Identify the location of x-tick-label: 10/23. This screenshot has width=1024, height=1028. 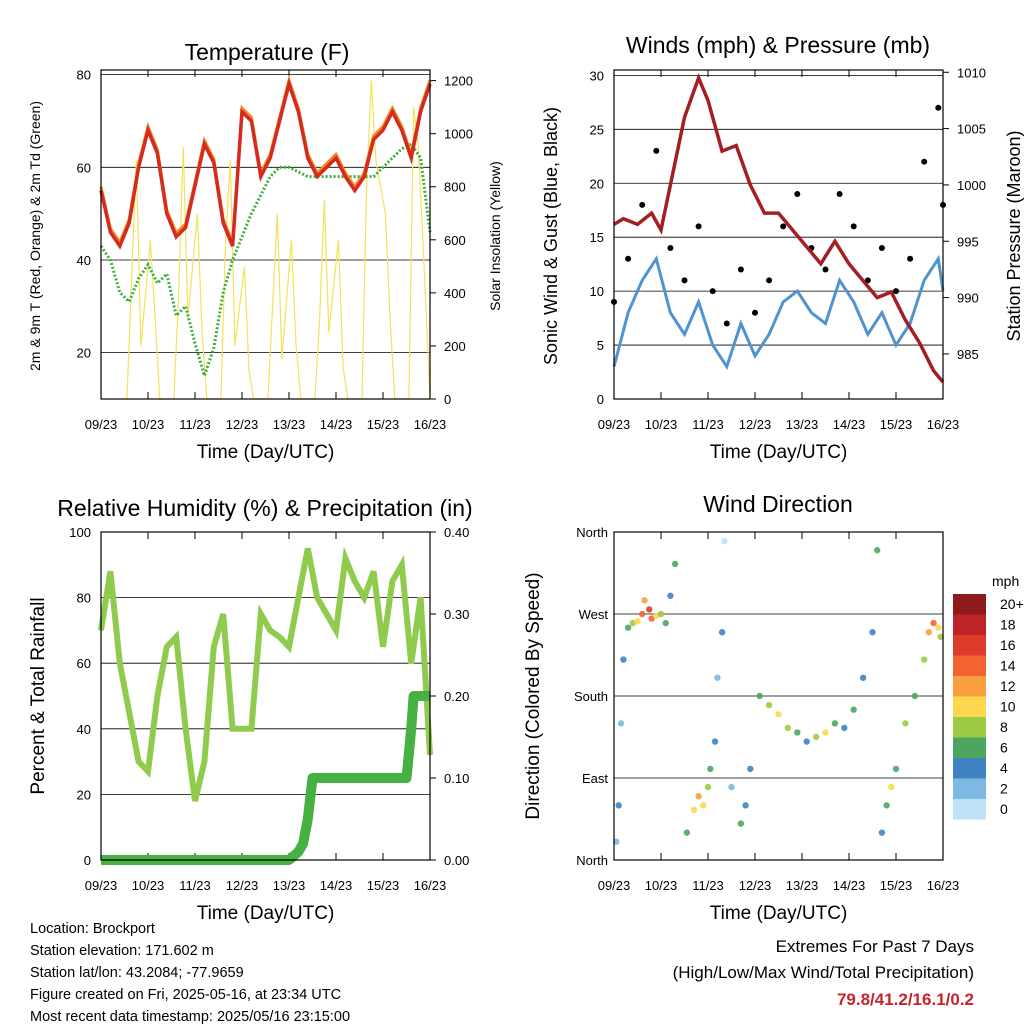
(661, 885).